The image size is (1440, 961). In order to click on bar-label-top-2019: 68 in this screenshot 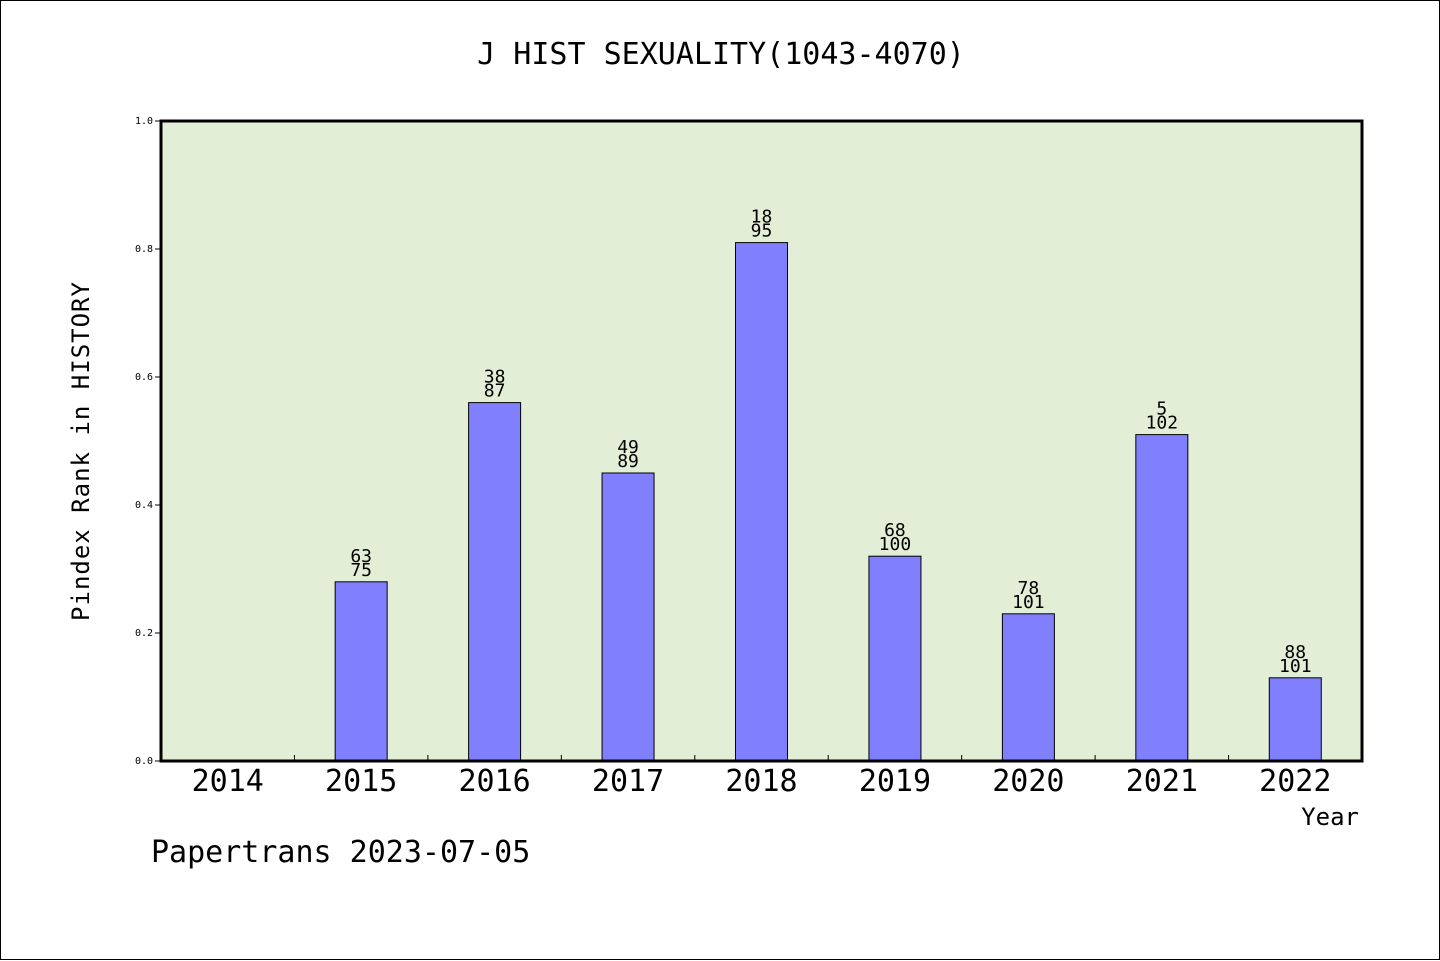, I will do `click(895, 530)`.